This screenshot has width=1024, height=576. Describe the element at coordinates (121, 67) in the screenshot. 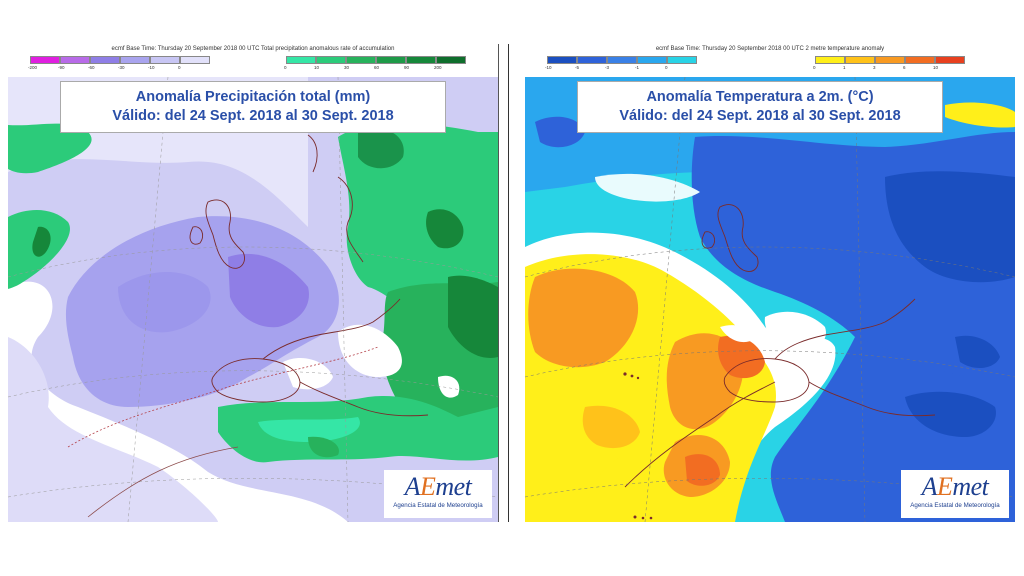

I see `legend-tick: -30` at that location.